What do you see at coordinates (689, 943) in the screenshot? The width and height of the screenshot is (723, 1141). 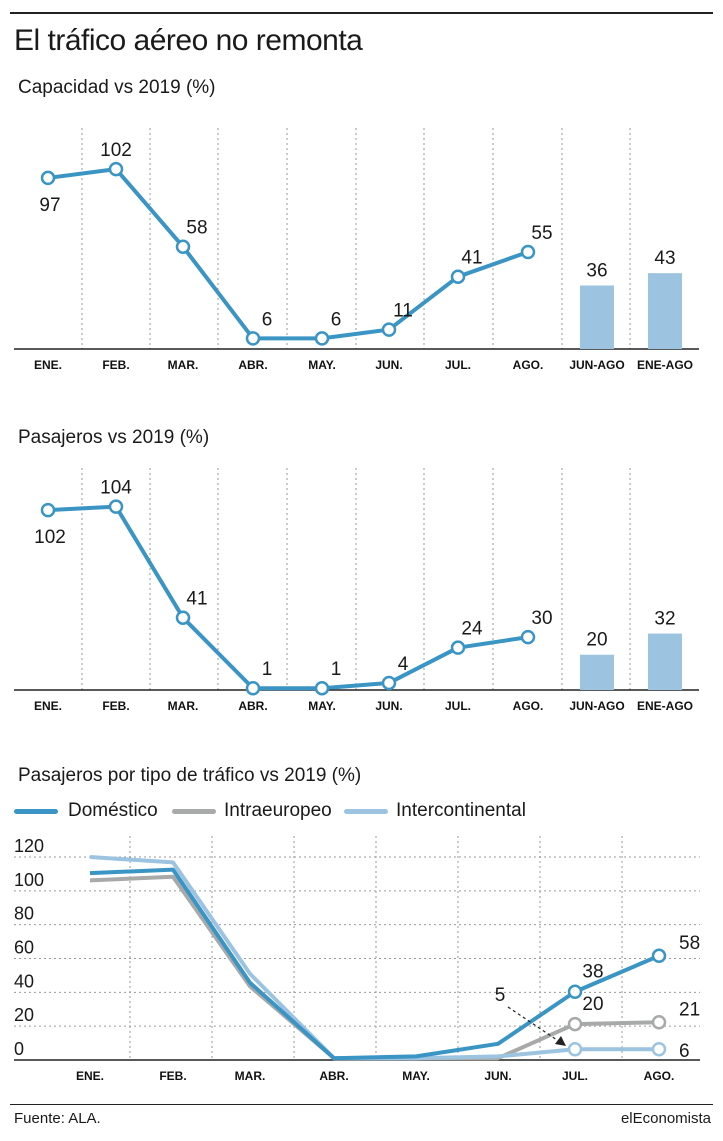 I see `end-label: 58` at bounding box center [689, 943].